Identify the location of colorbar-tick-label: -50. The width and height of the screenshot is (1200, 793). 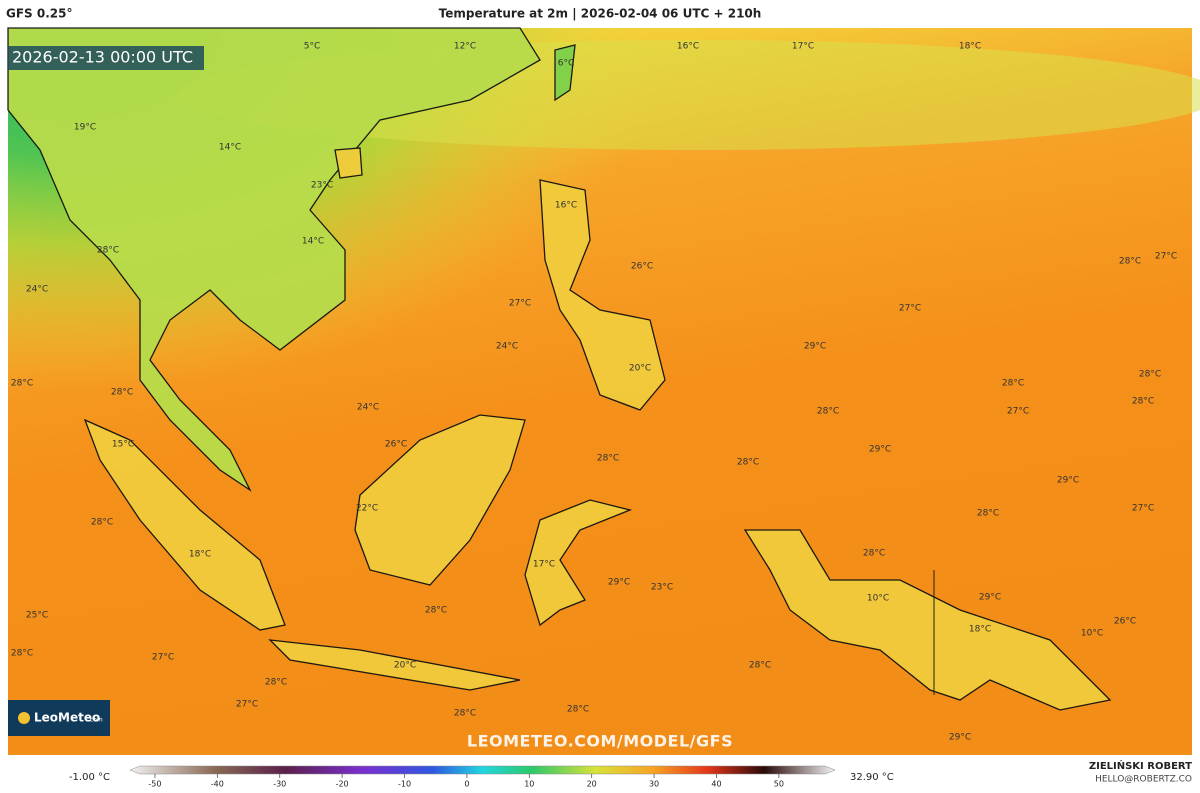
(154, 784).